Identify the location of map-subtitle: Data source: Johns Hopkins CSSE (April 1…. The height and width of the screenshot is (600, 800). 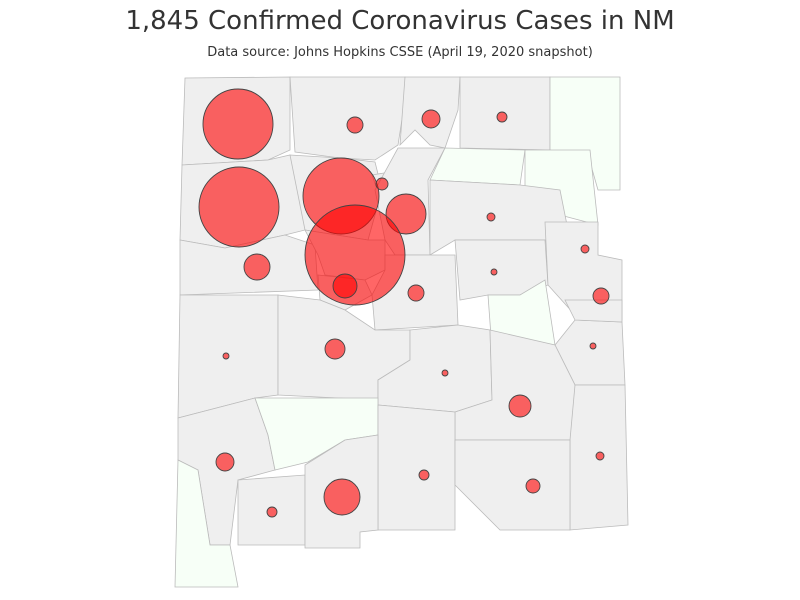
(400, 52).